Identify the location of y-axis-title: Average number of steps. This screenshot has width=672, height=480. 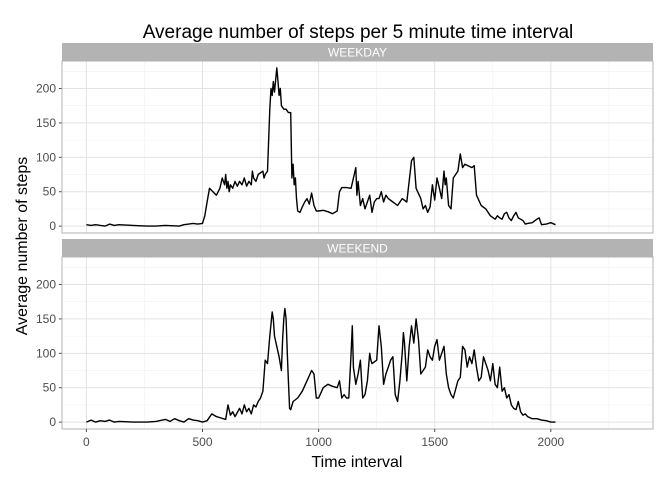
(22, 246).